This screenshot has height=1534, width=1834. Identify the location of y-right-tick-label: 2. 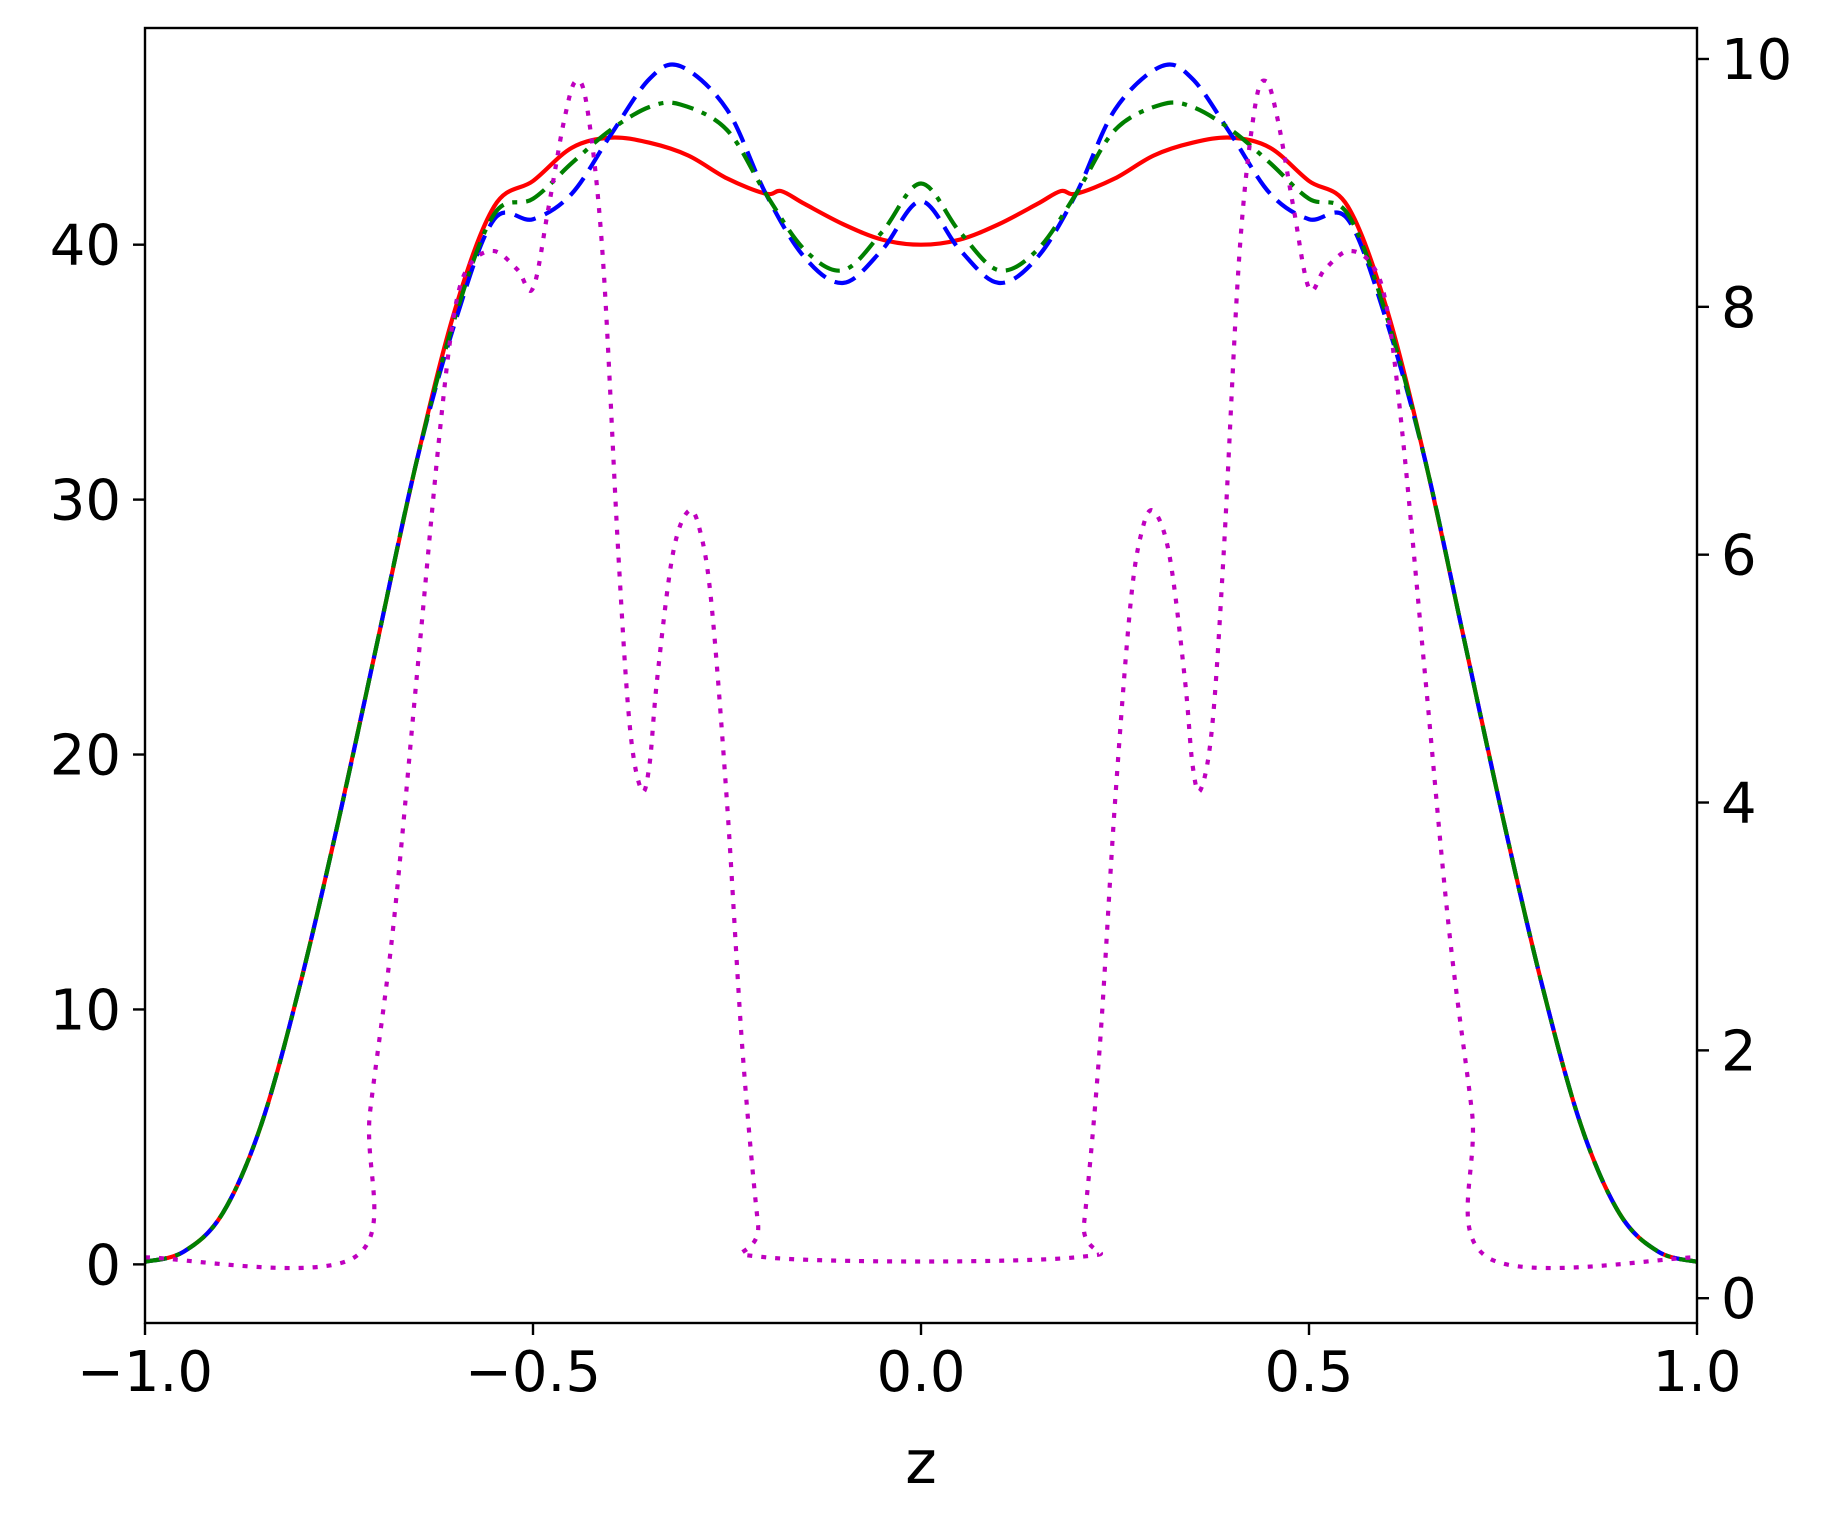
(1739, 1051).